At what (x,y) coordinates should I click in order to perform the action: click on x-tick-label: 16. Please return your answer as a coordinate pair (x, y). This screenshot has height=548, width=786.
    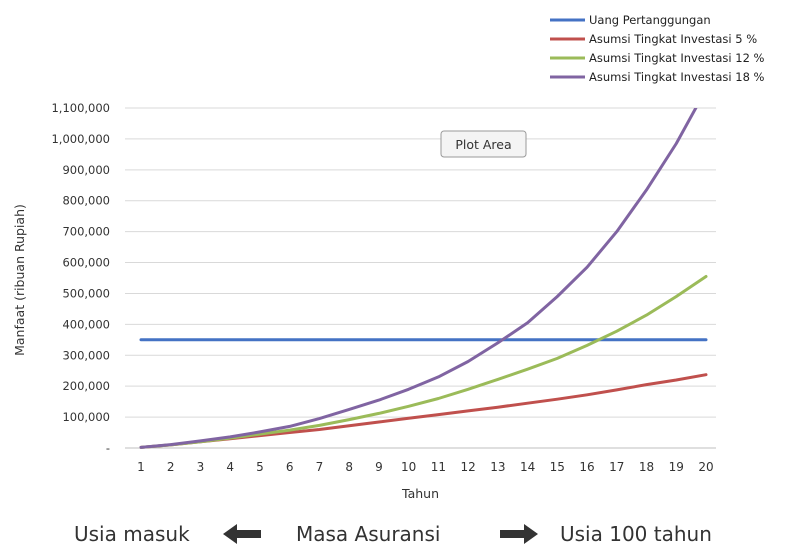
    Looking at the image, I should click on (586, 467).